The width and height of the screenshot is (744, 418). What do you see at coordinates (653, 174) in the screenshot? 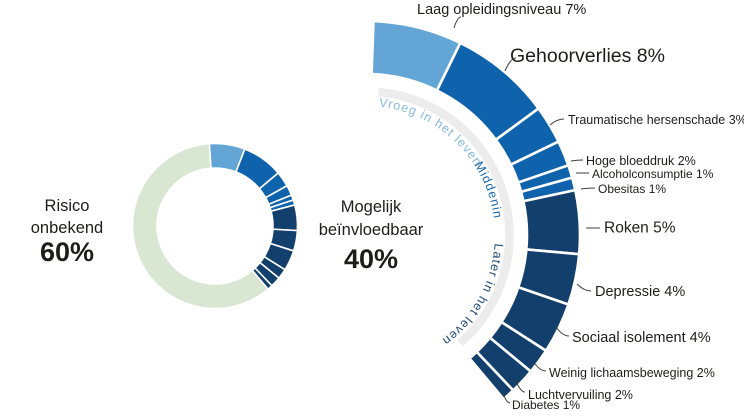
I see `factor-label-alcoholconsumptie: Alcoholconsumptie 1%` at bounding box center [653, 174].